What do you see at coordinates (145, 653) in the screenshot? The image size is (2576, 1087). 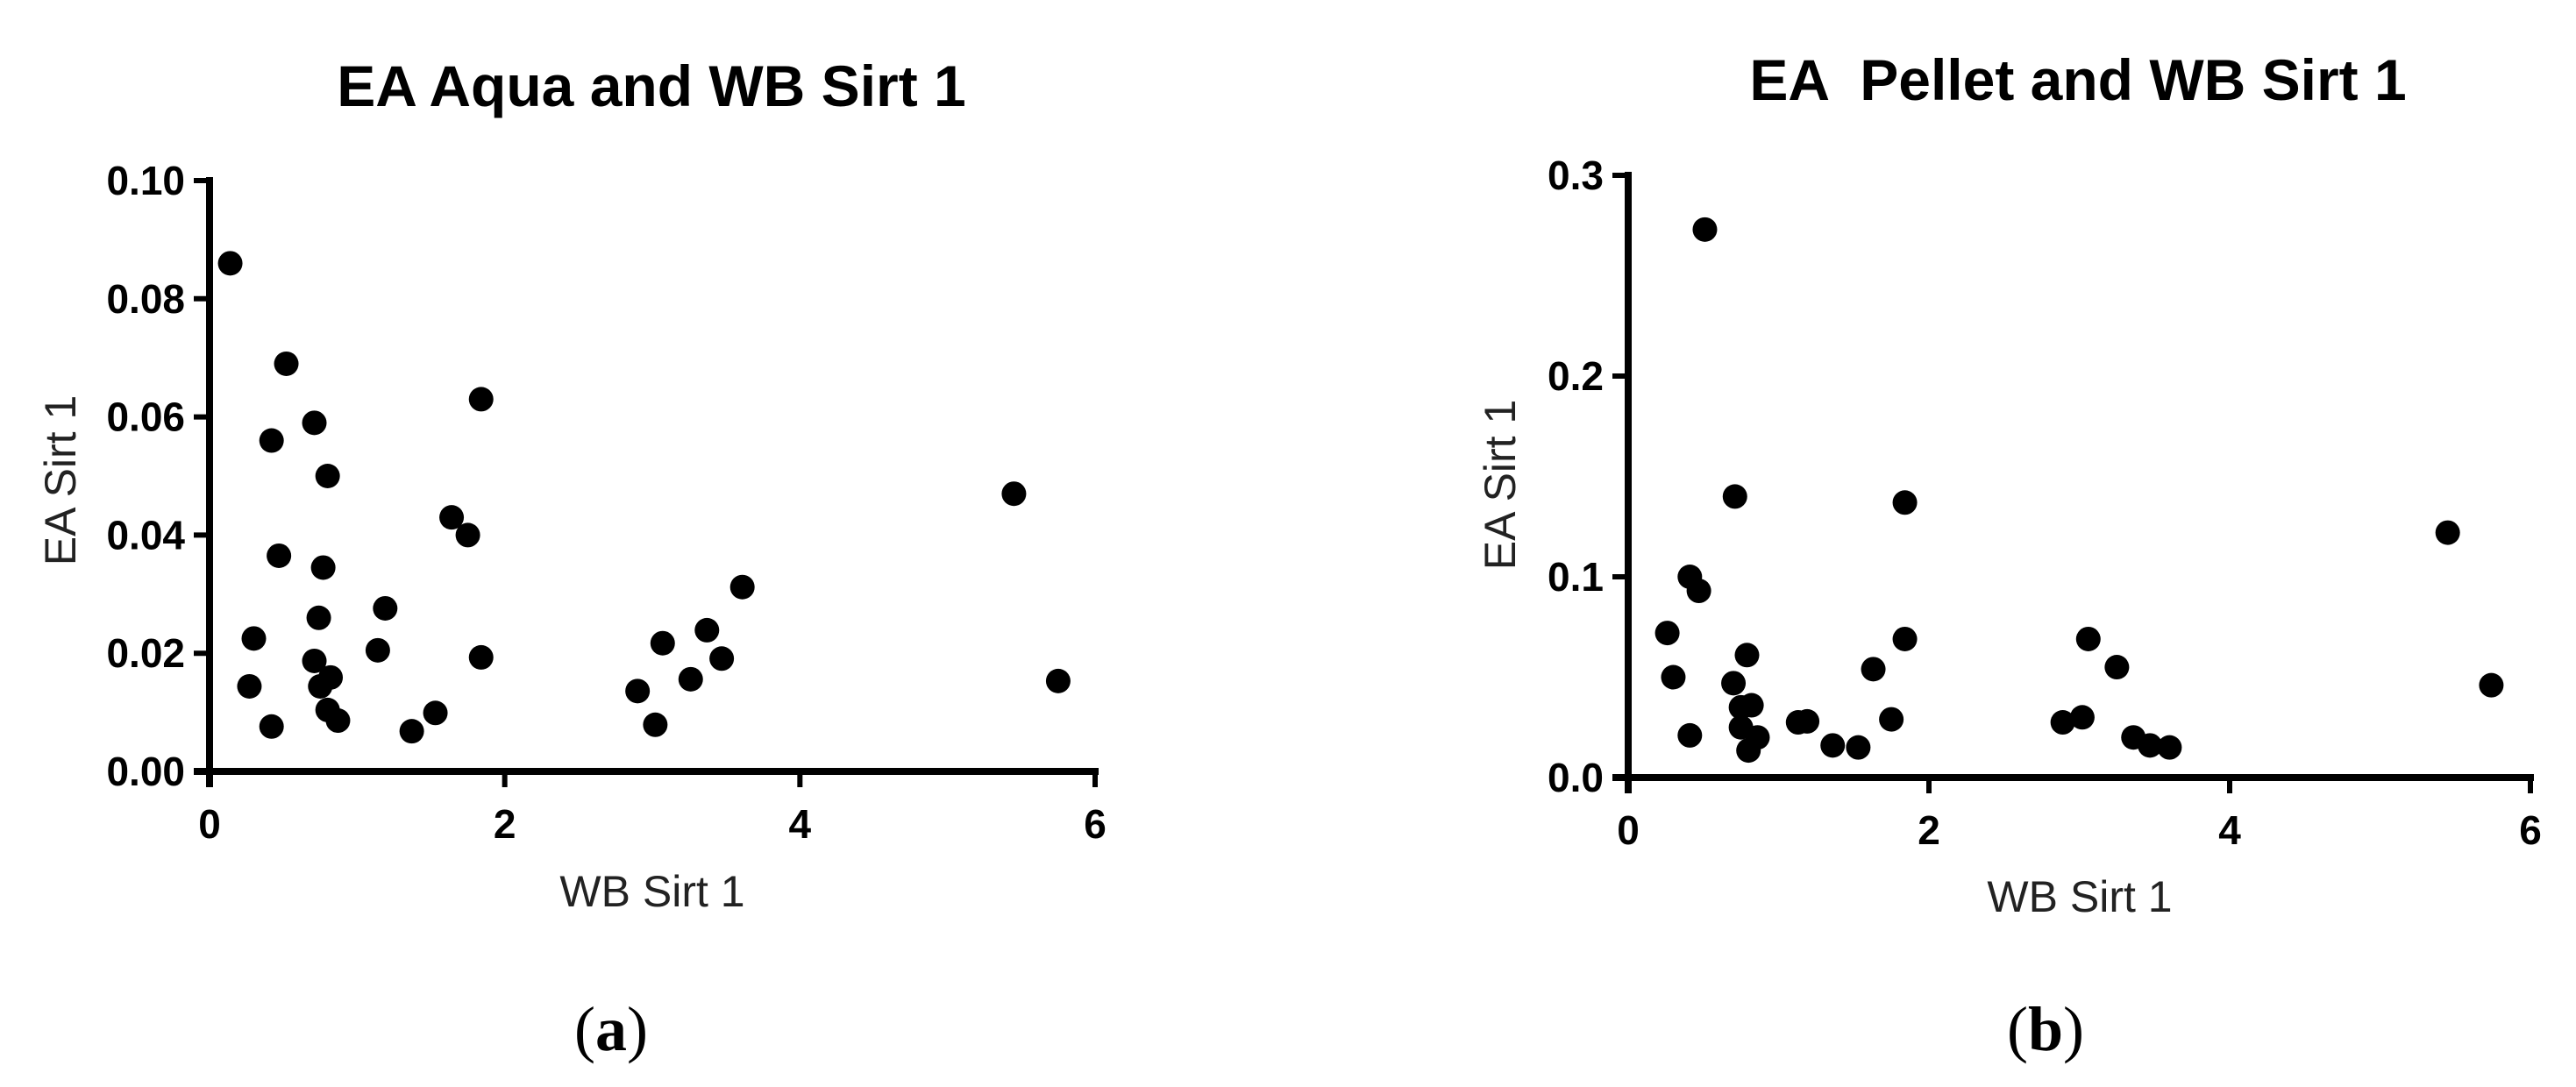 I see `y-tick-label: 0.02` at bounding box center [145, 653].